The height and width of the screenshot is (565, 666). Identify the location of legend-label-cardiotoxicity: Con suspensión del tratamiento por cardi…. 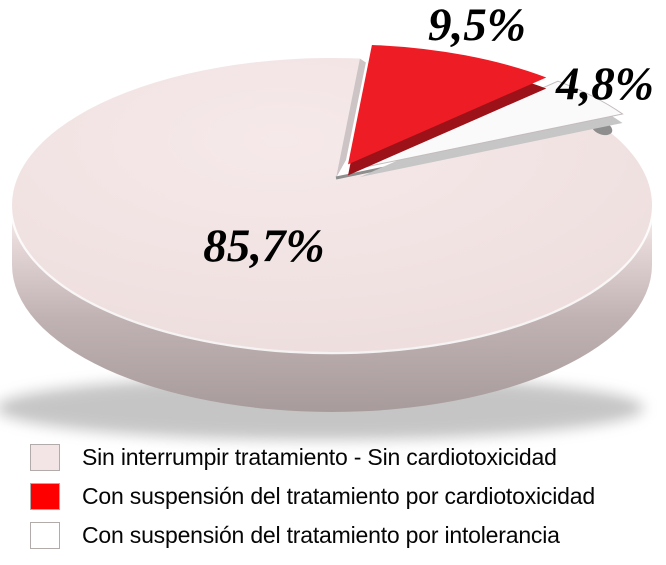
(338, 496).